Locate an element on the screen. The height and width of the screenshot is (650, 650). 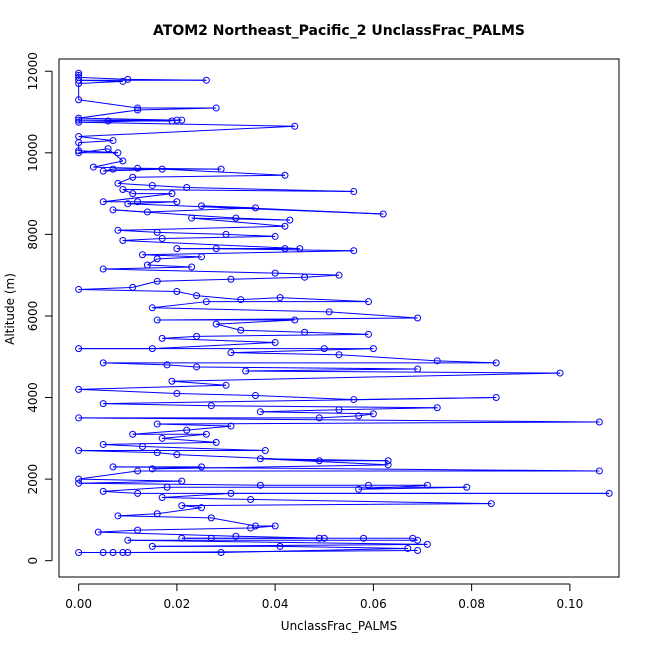
y-axis-title: Altitude (m) is located at coordinates (10, 309).